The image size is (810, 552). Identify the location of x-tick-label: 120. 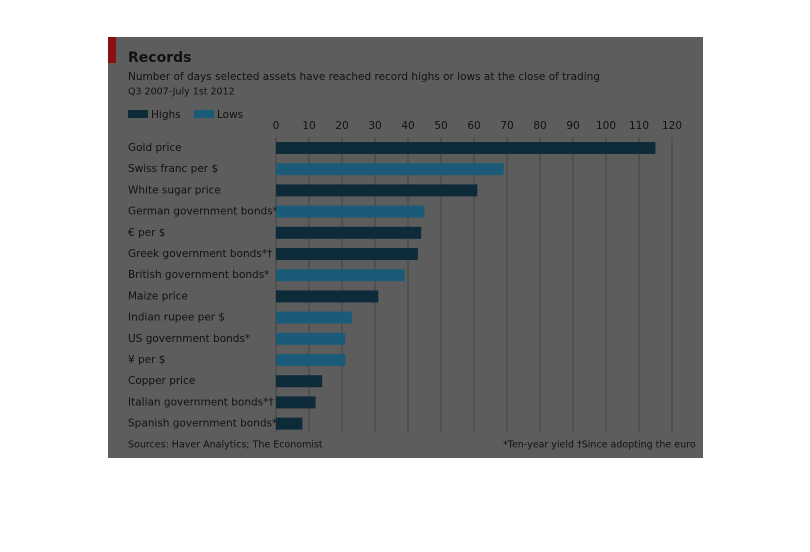
(672, 126).